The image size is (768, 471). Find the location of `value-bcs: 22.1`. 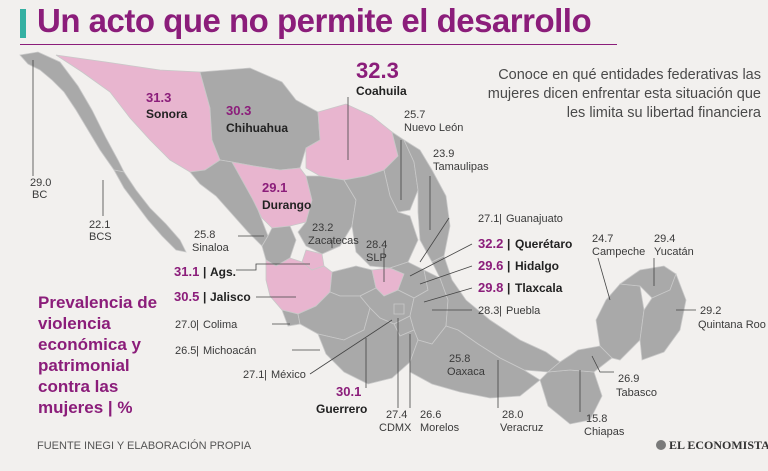

value-bcs: 22.1 is located at coordinates (99, 225).